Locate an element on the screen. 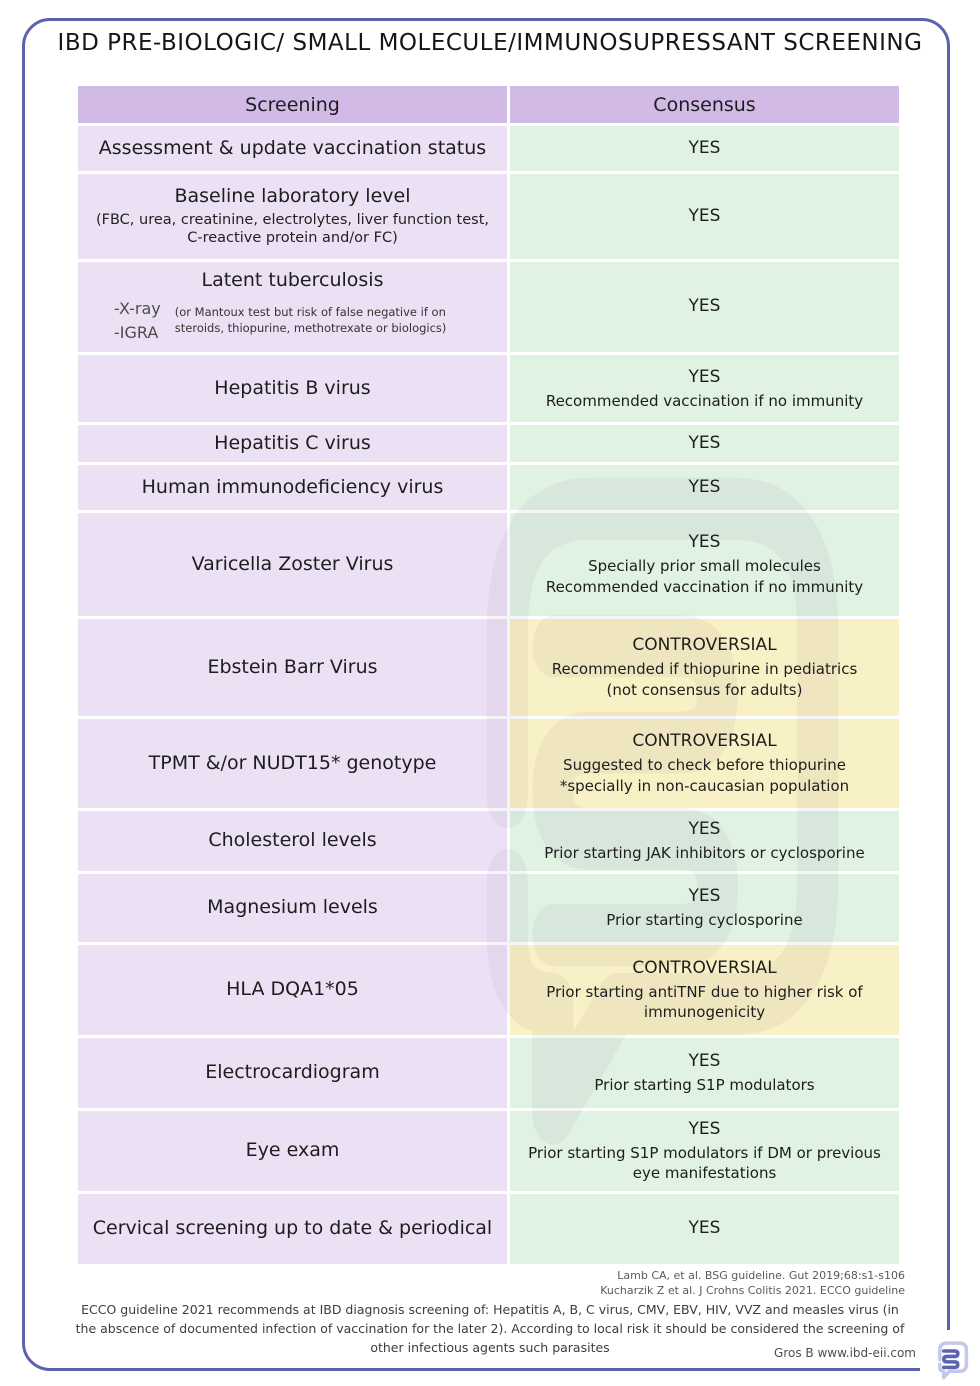 Image resolution: width=980 pixels, height=1386 pixels. screening-cell: Varicella Zoster Virus is located at coordinates (292, 564).